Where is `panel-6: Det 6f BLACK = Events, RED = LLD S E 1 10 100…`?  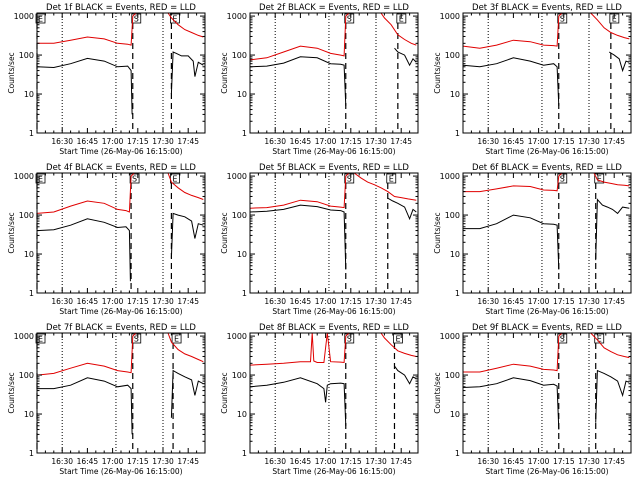
panel-6: Det 6f BLACK = Events, RED = LLD S E 1 10 100… is located at coordinates (532, 239).